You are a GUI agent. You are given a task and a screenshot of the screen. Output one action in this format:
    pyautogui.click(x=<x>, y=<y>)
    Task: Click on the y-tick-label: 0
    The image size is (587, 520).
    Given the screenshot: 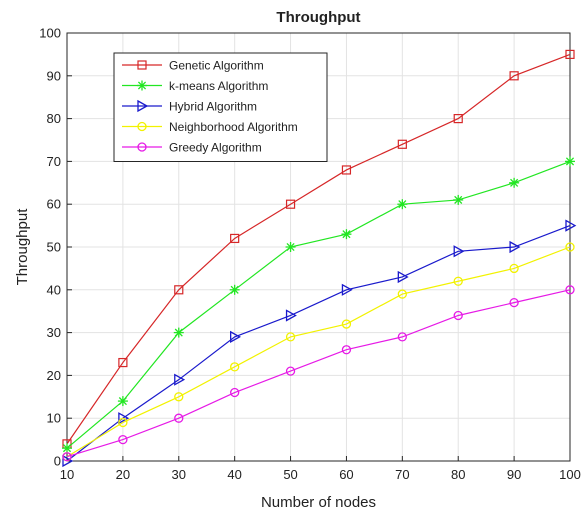 What is the action you would take?
    pyautogui.click(x=57, y=461)
    